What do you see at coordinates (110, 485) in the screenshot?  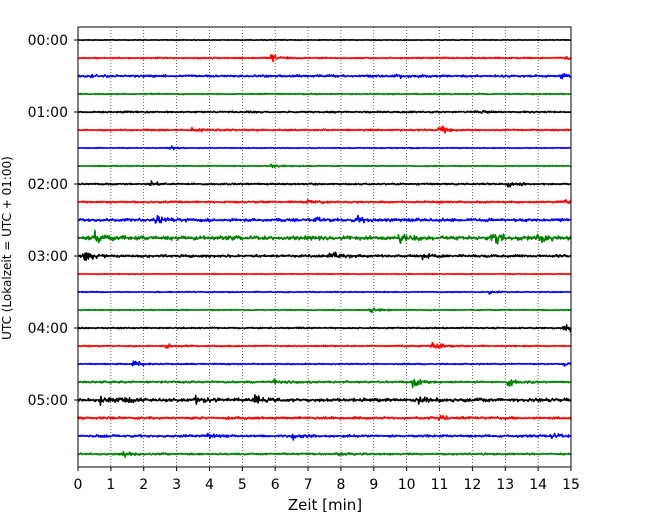 I see `x-tick-label: 1` at bounding box center [110, 485].